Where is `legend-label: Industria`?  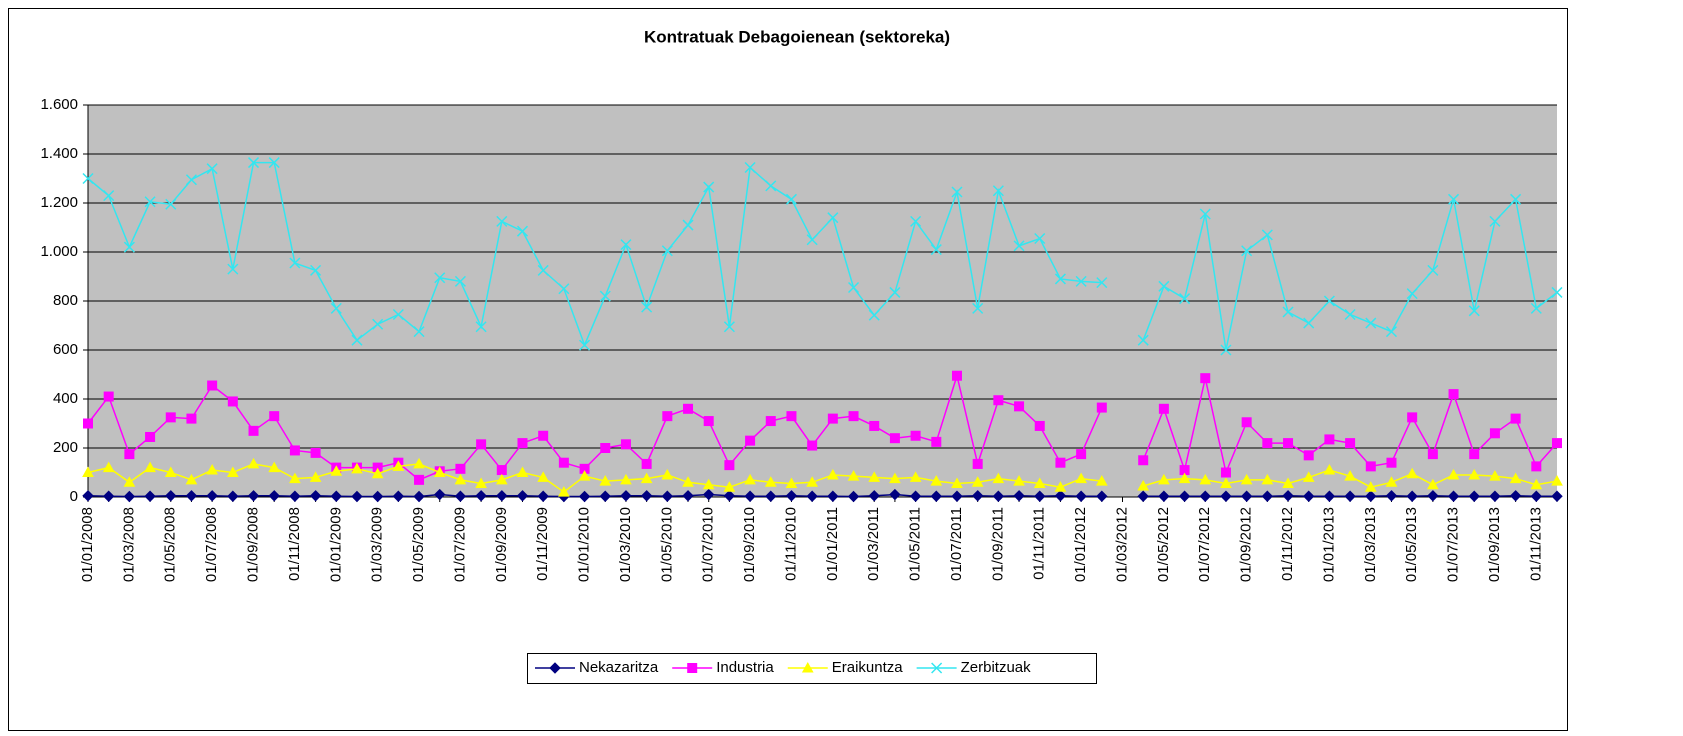
legend-label: Industria is located at coordinates (745, 667).